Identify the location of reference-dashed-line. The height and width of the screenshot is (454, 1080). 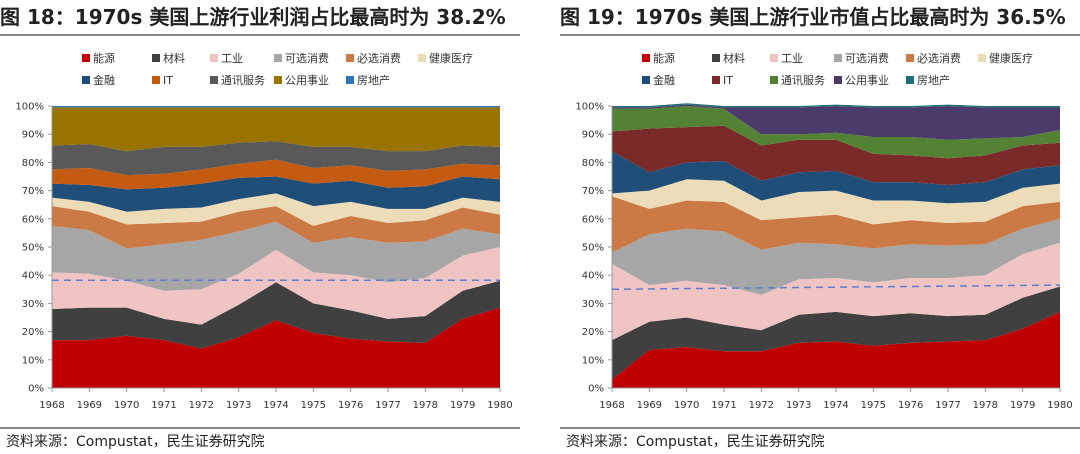
(836, 287).